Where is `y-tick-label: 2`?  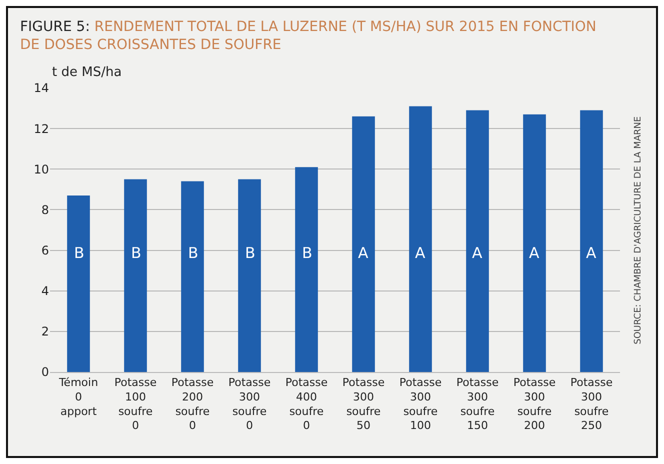 y-tick-label: 2 is located at coordinates (45, 331).